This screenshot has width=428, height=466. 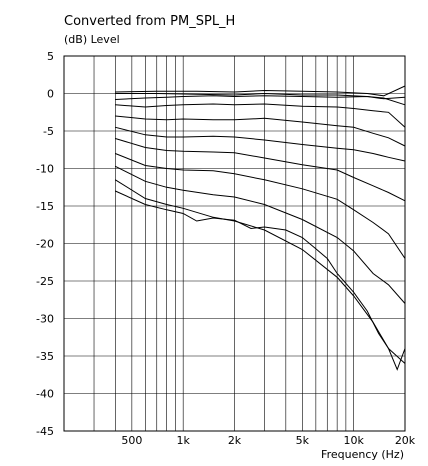 What do you see at coordinates (131, 440) in the screenshot?
I see `x-tick-label: 500` at bounding box center [131, 440].